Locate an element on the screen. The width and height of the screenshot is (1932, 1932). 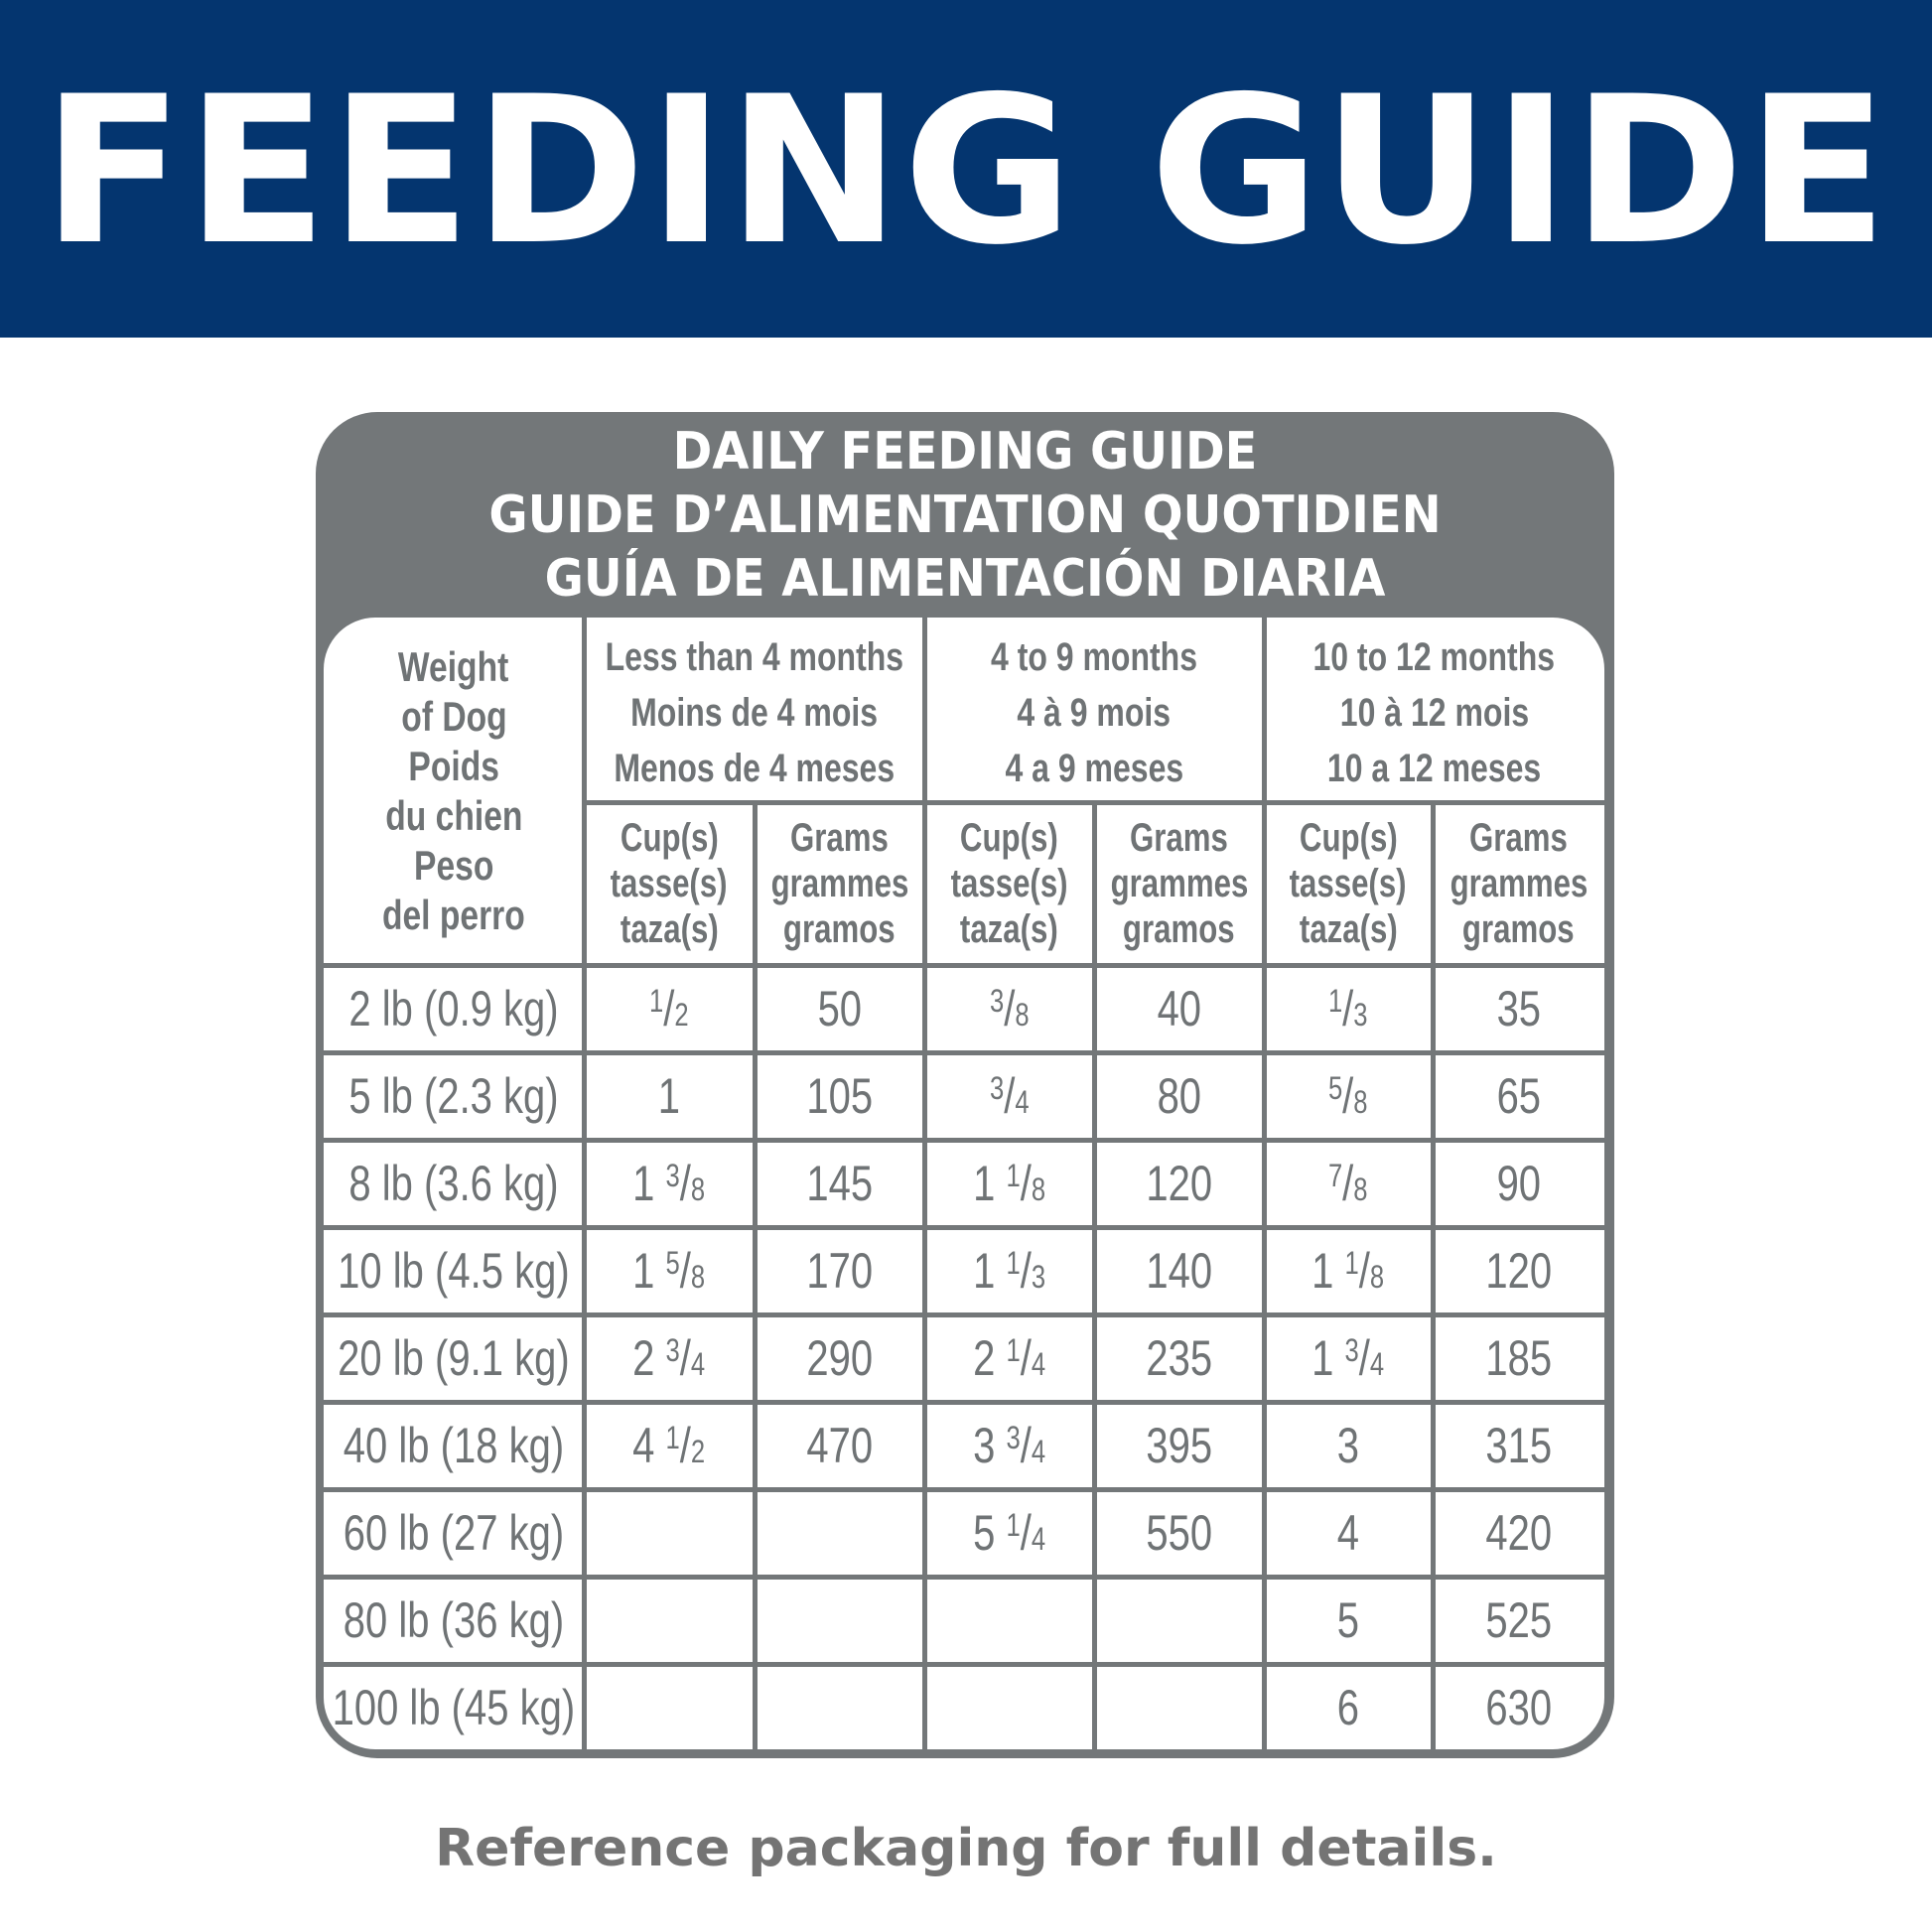
cups-cell: 5/8 is located at coordinates (1348, 1096).